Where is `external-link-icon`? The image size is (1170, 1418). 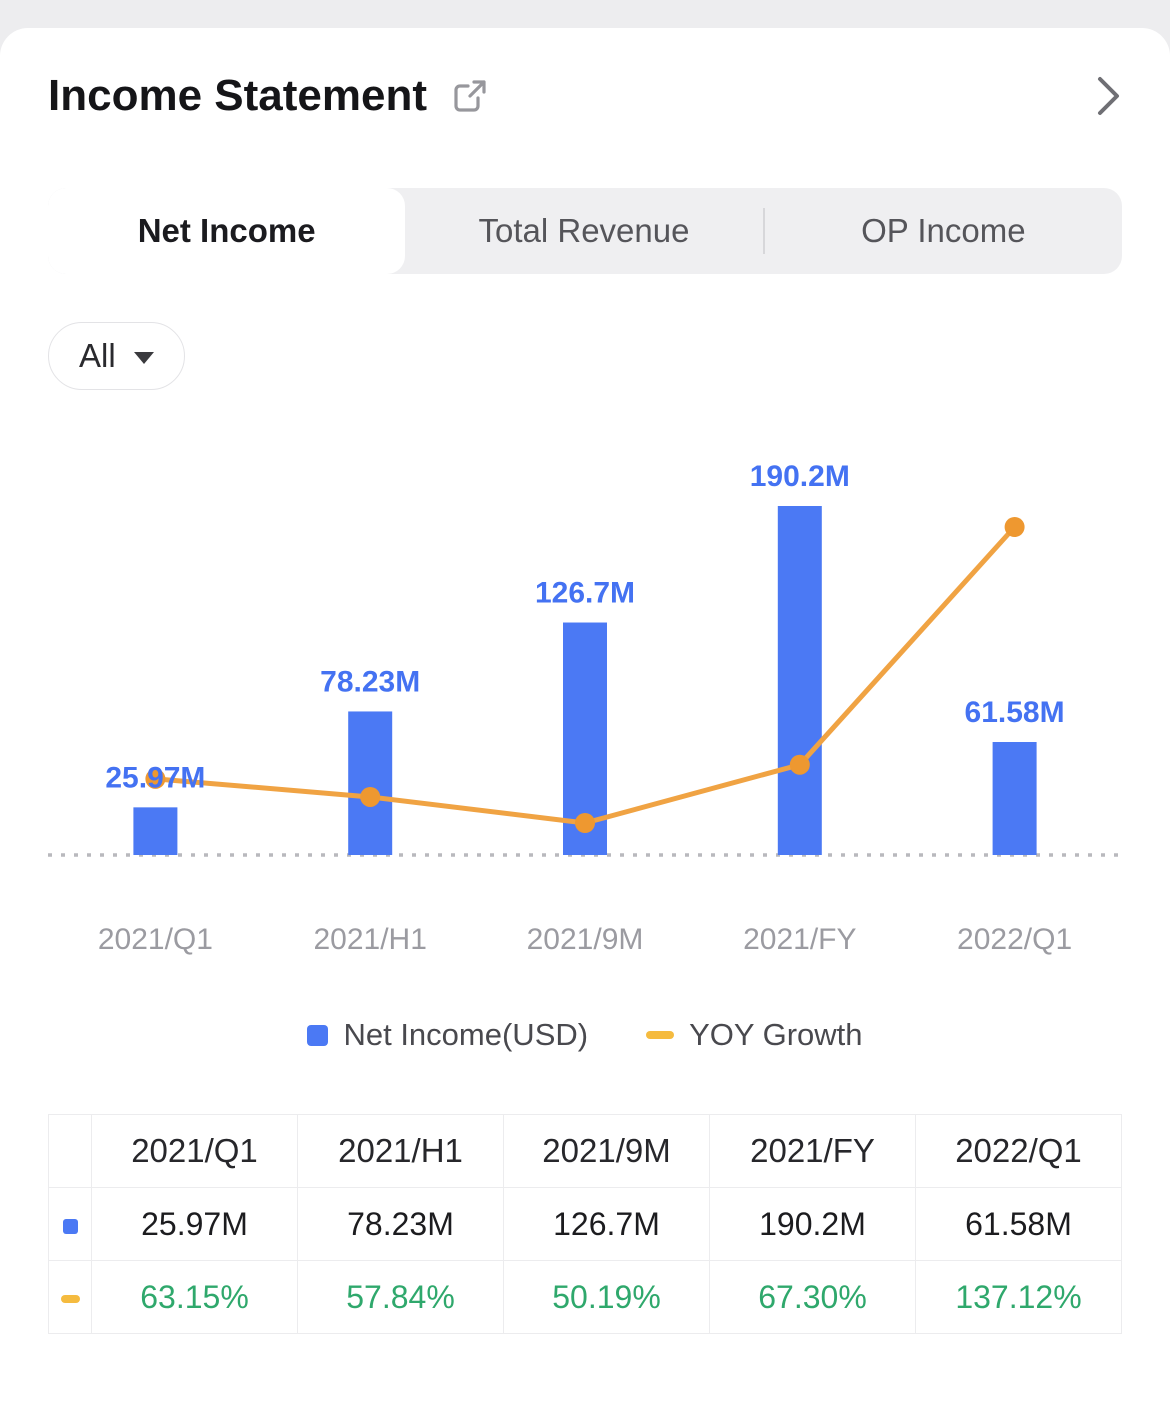 external-link-icon is located at coordinates (470, 96).